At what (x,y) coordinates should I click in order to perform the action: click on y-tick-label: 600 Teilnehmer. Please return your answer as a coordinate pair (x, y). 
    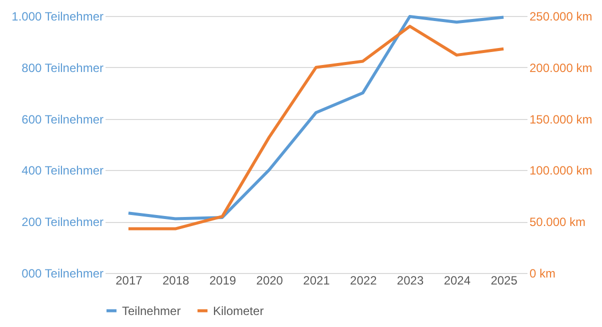
    Looking at the image, I should click on (63, 119).